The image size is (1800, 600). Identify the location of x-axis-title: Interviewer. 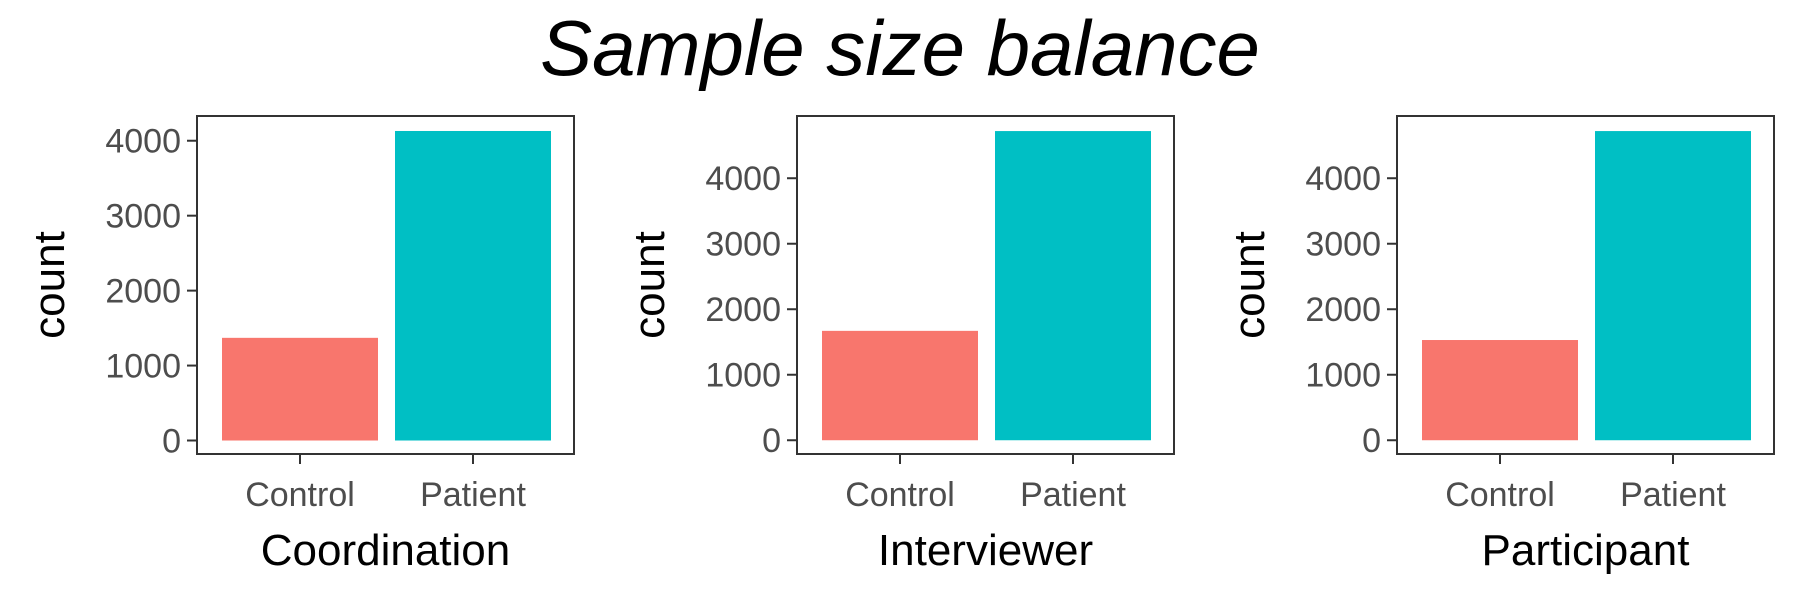
(985, 550).